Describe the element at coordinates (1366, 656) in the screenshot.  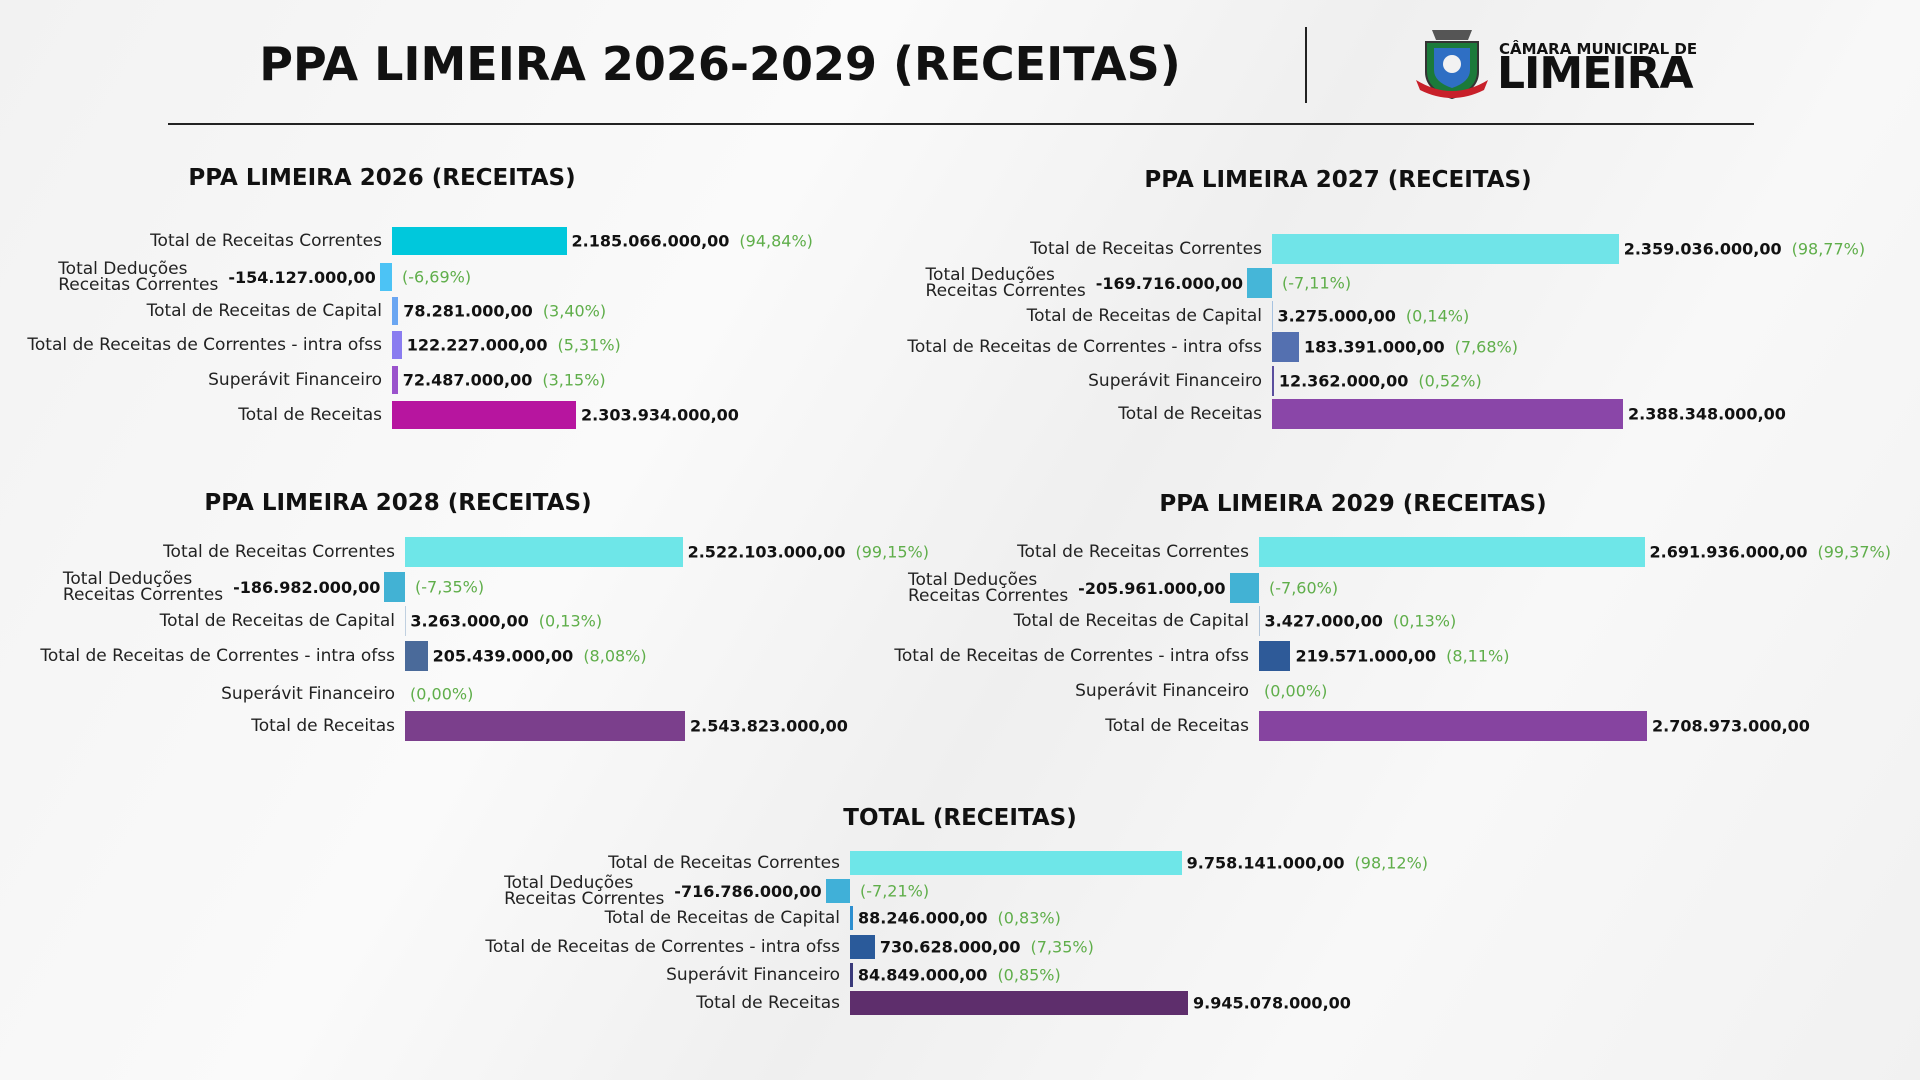
I see `value-label: 219.571.000,00` at that location.